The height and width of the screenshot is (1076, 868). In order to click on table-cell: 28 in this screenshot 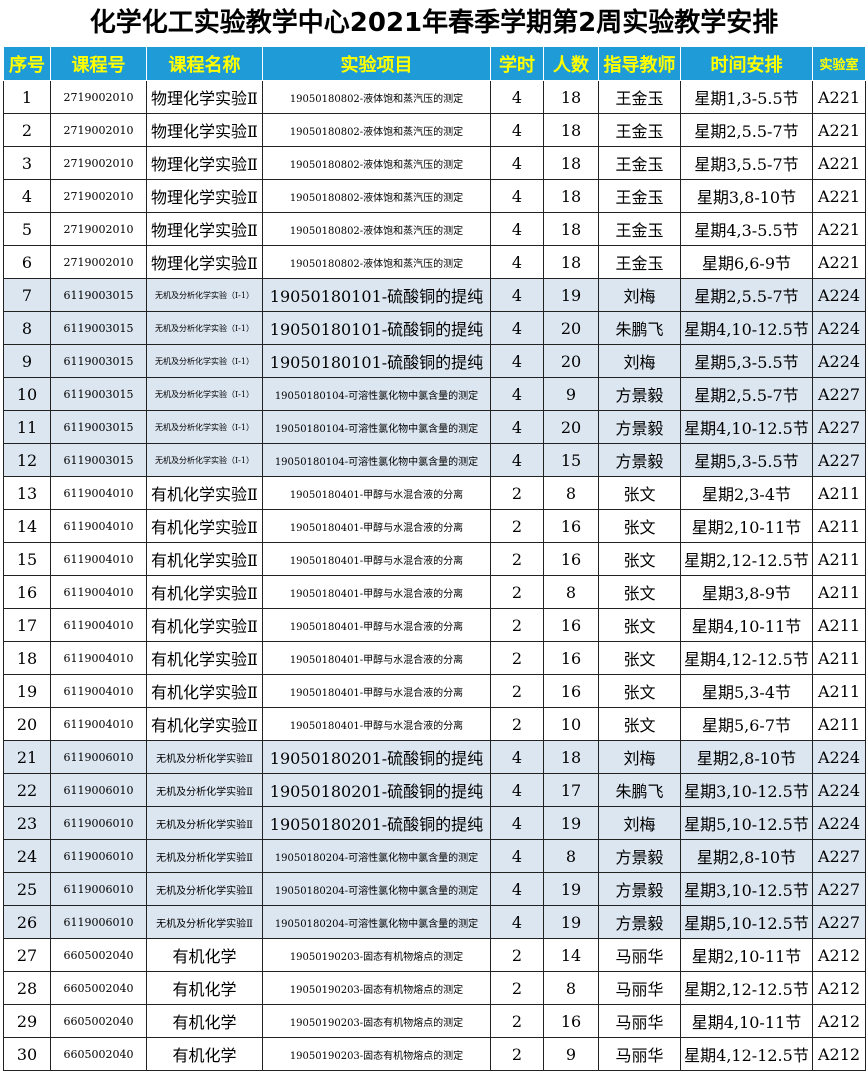, I will do `click(27, 988)`.